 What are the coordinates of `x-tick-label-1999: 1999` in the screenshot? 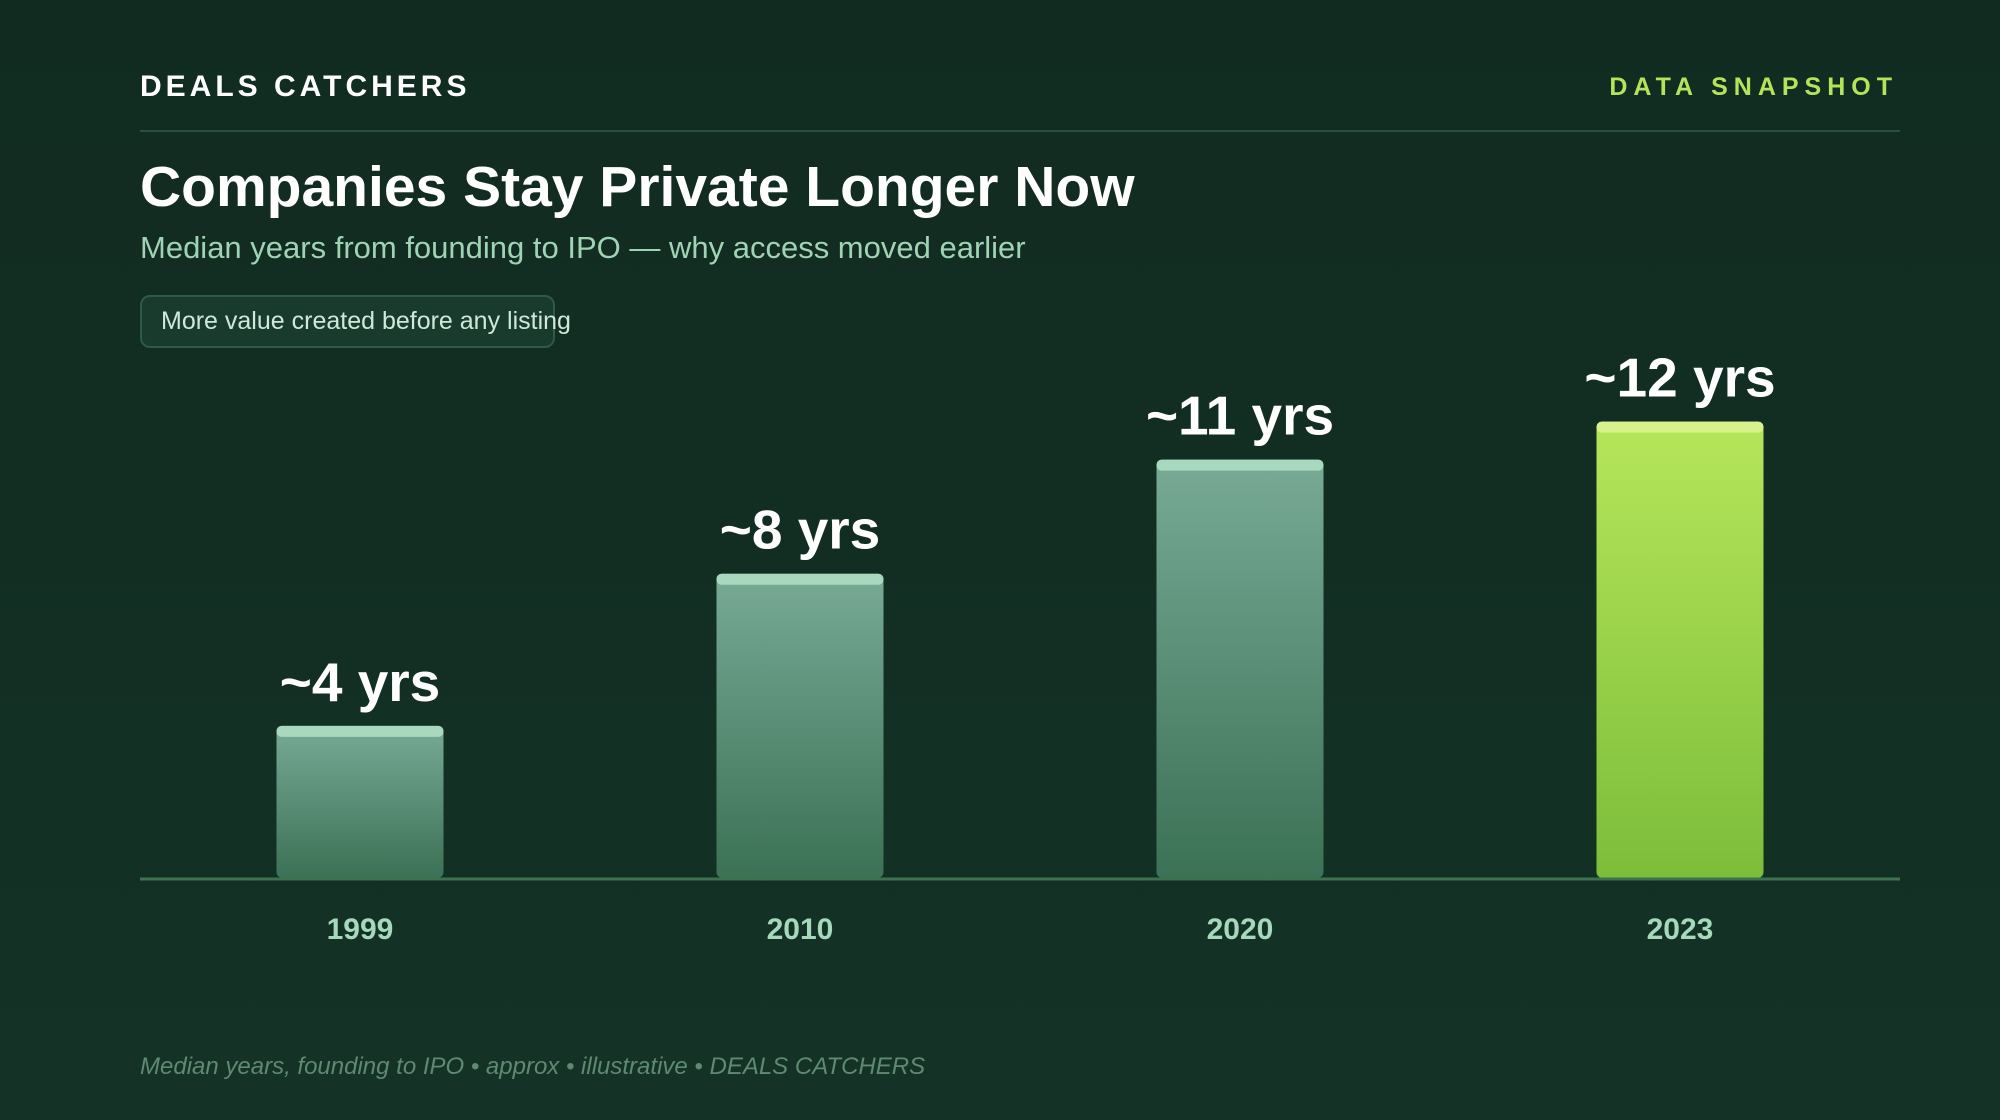 It's located at (360, 929).